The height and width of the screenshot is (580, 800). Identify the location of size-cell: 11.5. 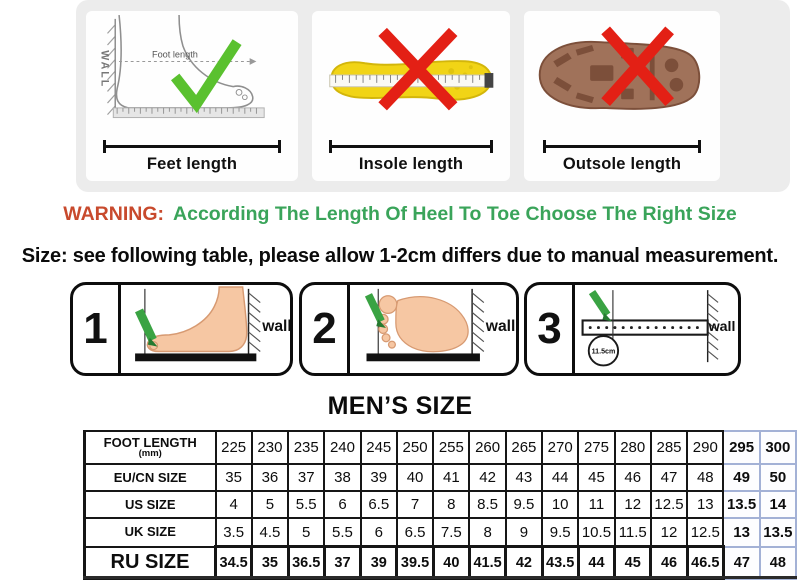
(632, 532).